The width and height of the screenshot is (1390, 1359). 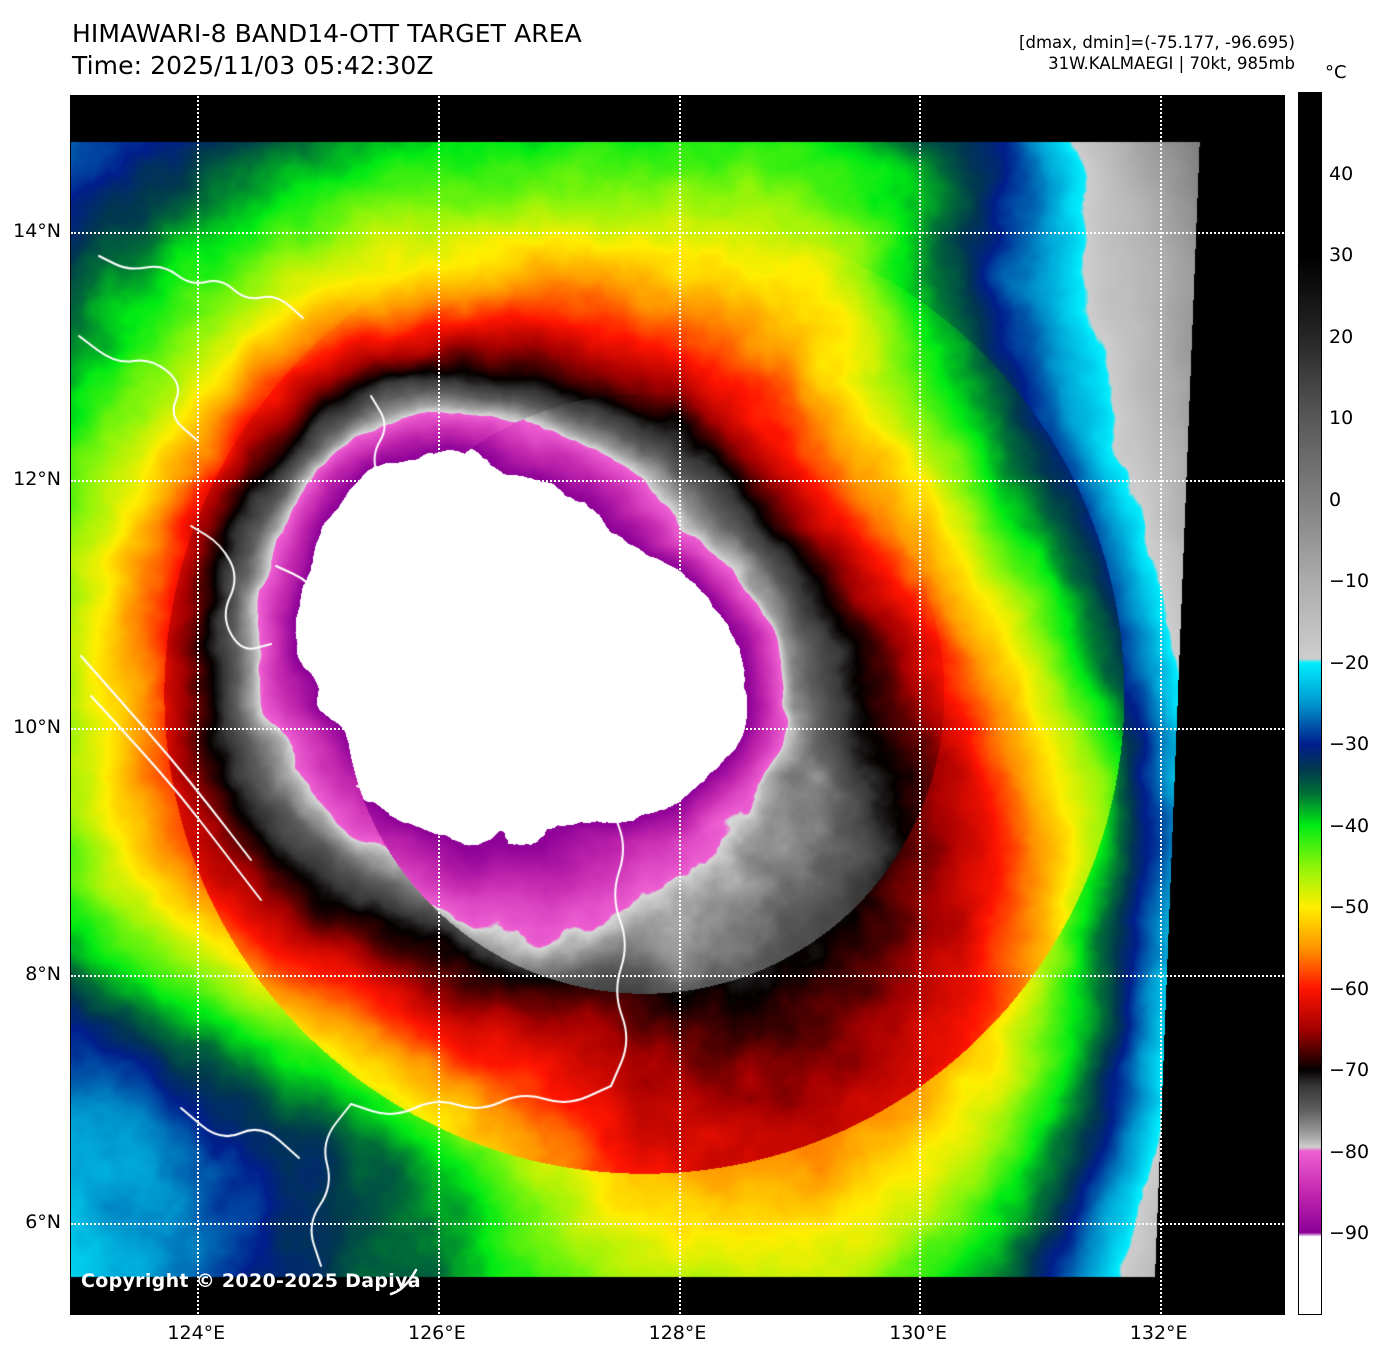 What do you see at coordinates (1349, 825) in the screenshot?
I see `colorbar-tick-label: −40` at bounding box center [1349, 825].